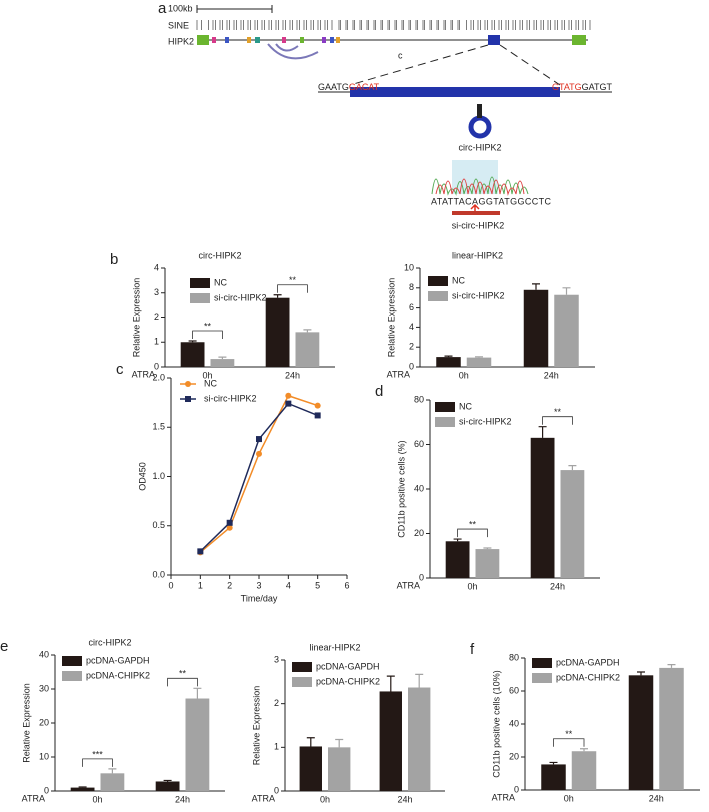 The height and width of the screenshot is (812, 709). Describe the element at coordinates (480, 186) in the screenshot. I see `chromatogram` at that location.